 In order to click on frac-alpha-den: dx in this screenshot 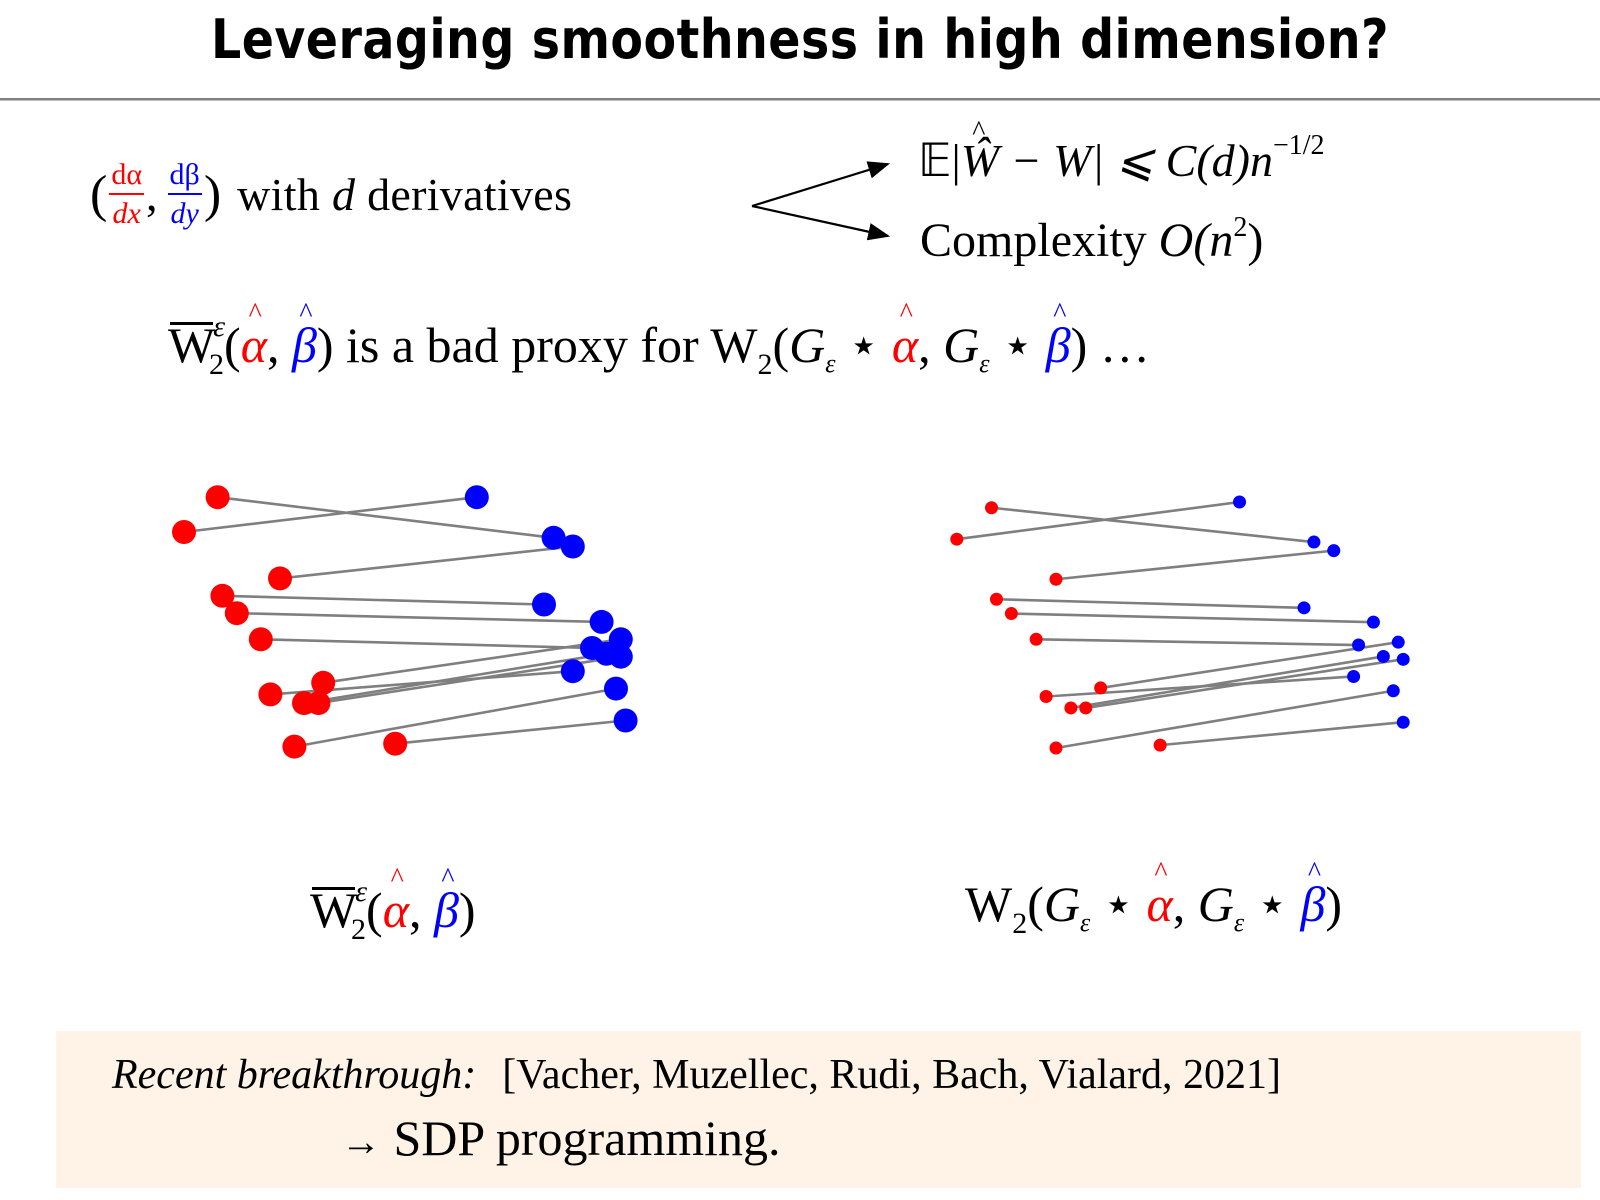, I will do `click(126, 213)`.